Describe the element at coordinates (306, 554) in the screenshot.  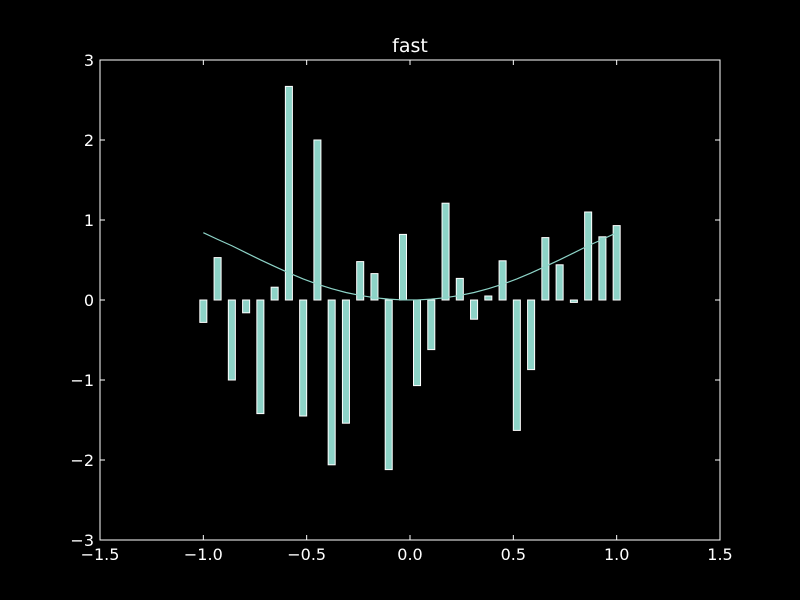
I see `x-tick-label: −0.5` at that location.